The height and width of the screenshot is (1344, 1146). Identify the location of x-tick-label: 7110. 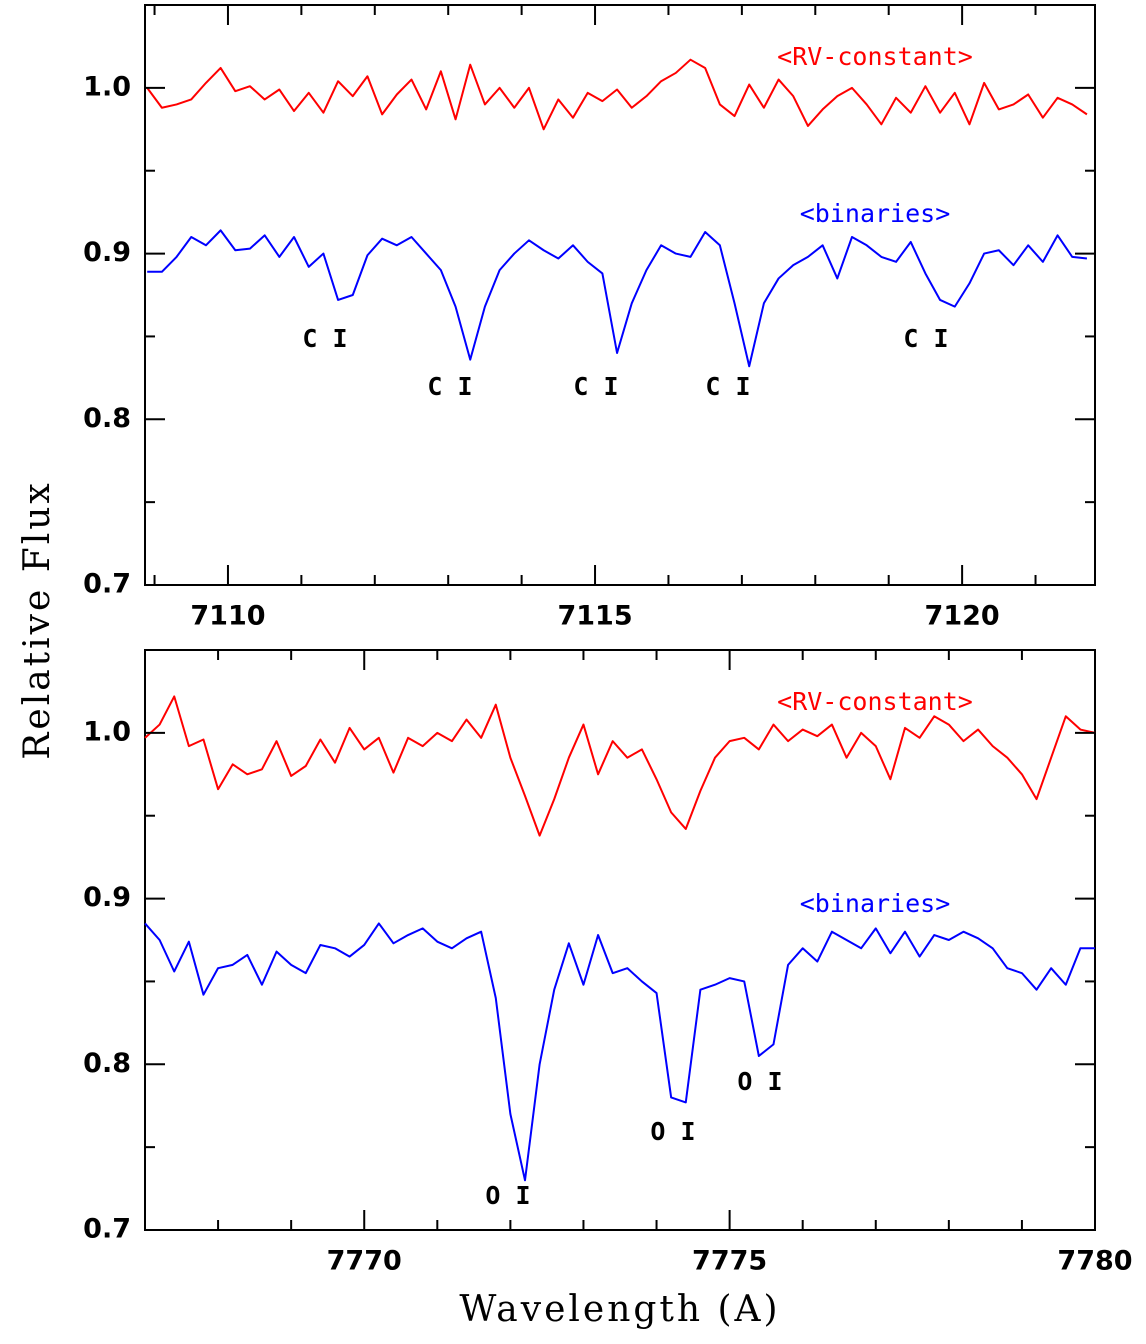
(227, 616).